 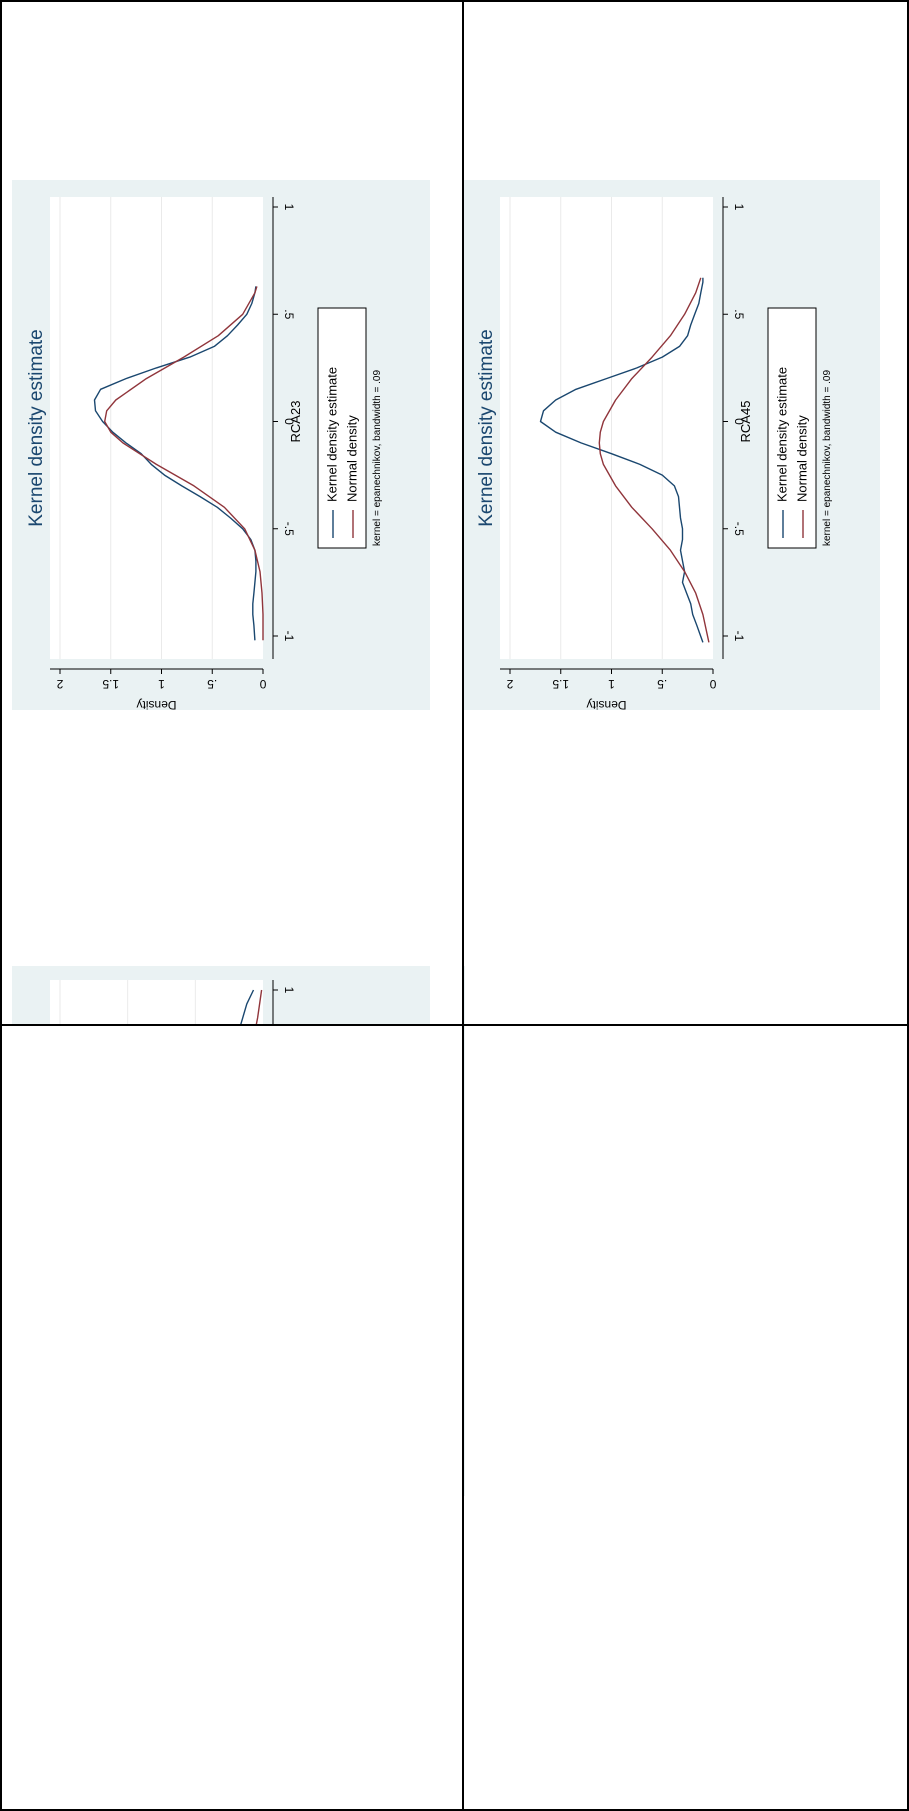 What do you see at coordinates (654, 460) in the screenshot?
I see `normal-series-line` at bounding box center [654, 460].